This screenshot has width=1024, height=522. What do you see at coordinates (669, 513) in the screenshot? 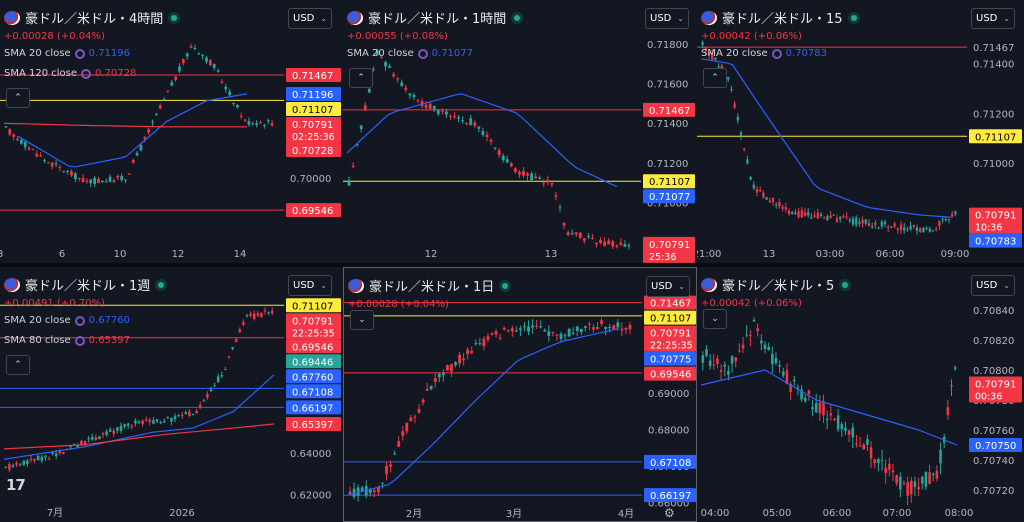
I see `settings-gear-icon: ⚙` at bounding box center [669, 513].